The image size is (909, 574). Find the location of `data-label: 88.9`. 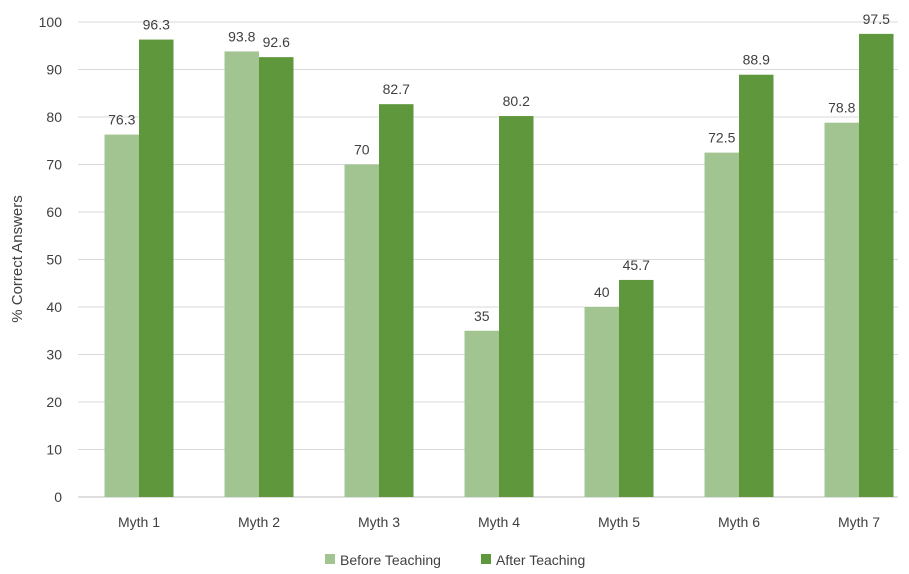

data-label: 88.9 is located at coordinates (756, 60).